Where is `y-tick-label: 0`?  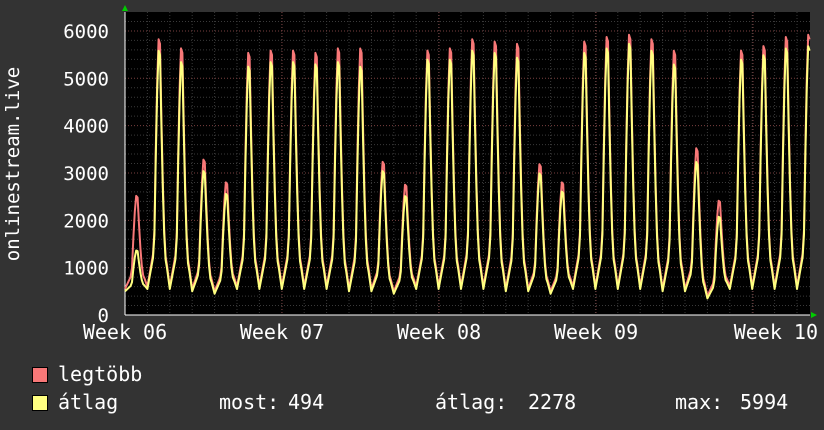 y-tick-label: 0 is located at coordinates (103, 316).